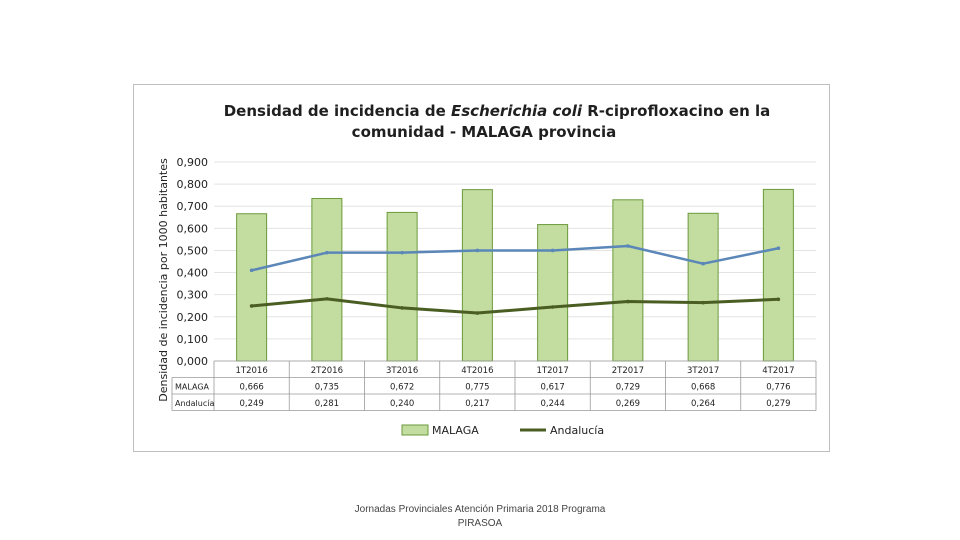 The height and width of the screenshot is (540, 960). Describe the element at coordinates (480, 523) in the screenshot. I see `footer-line2: PIRASOA` at that location.